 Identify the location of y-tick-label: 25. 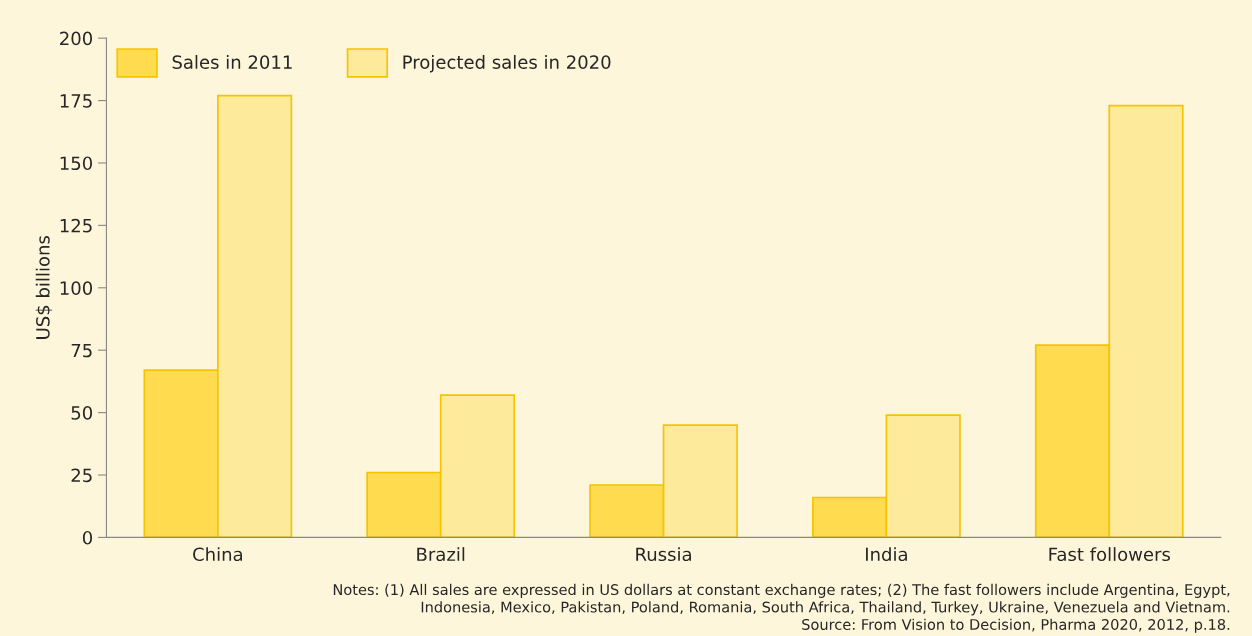
(81, 475).